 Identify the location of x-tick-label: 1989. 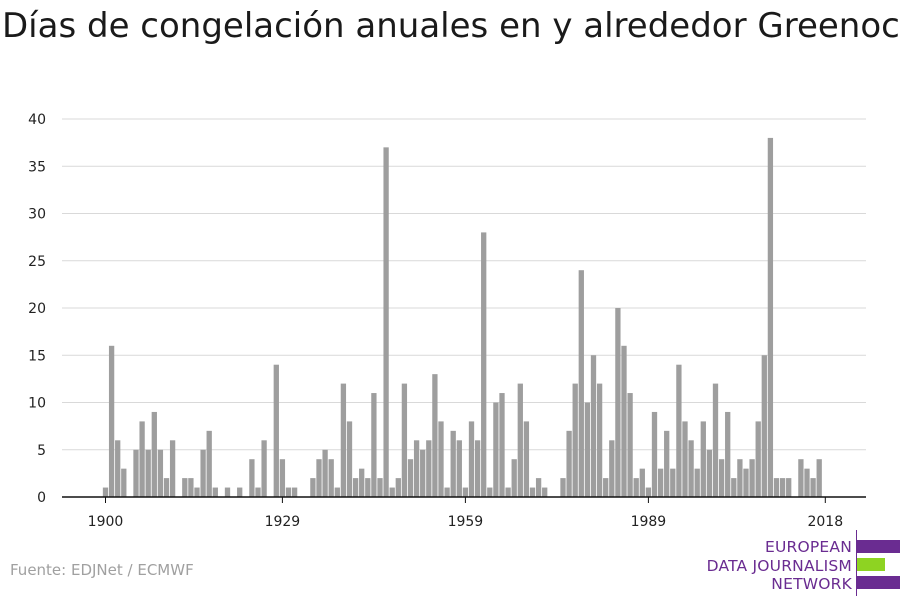
(649, 522).